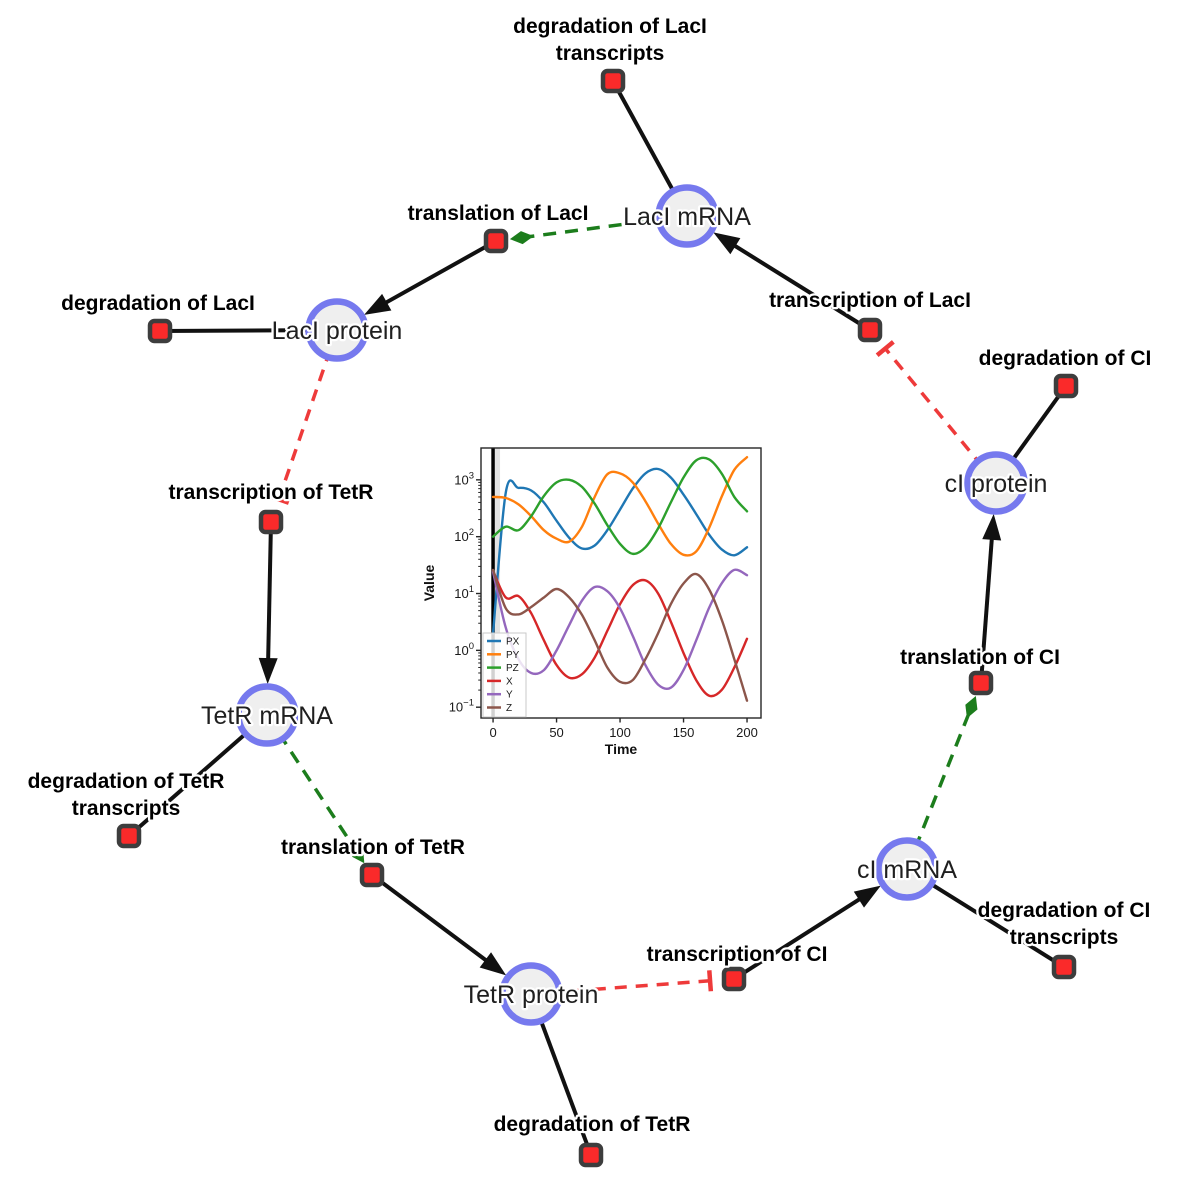  Describe the element at coordinates (504, 675) in the screenshot. I see `legend-box` at that location.